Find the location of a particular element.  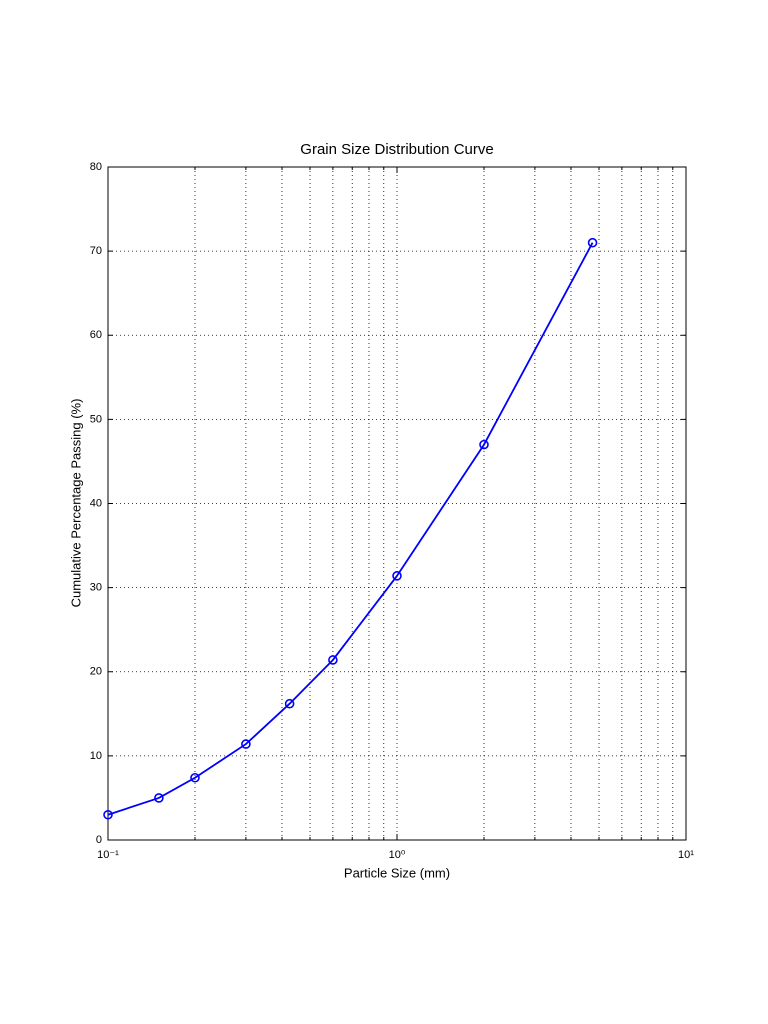

x-tick-label: 10⁰ is located at coordinates (397, 855).